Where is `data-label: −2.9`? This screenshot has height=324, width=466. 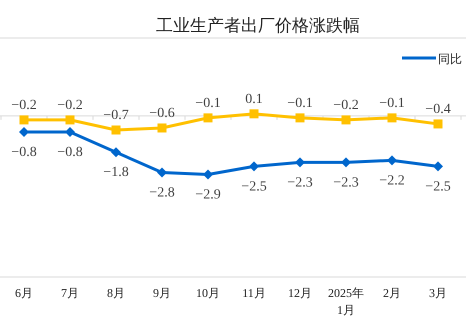 data-label: −2.9 is located at coordinates (208, 194).